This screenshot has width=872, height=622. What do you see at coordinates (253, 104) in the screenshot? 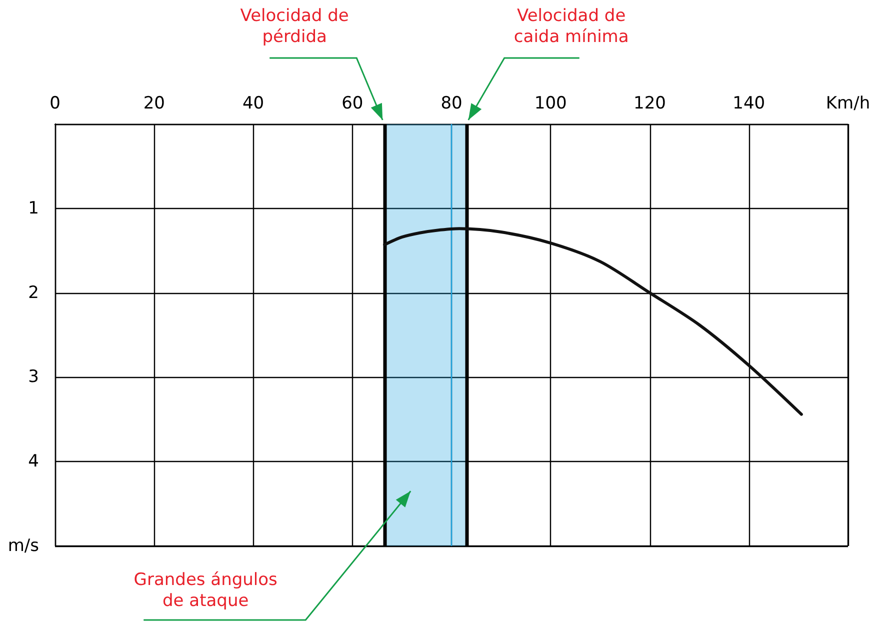
I see `x-tick-label: 40` at bounding box center [253, 104].